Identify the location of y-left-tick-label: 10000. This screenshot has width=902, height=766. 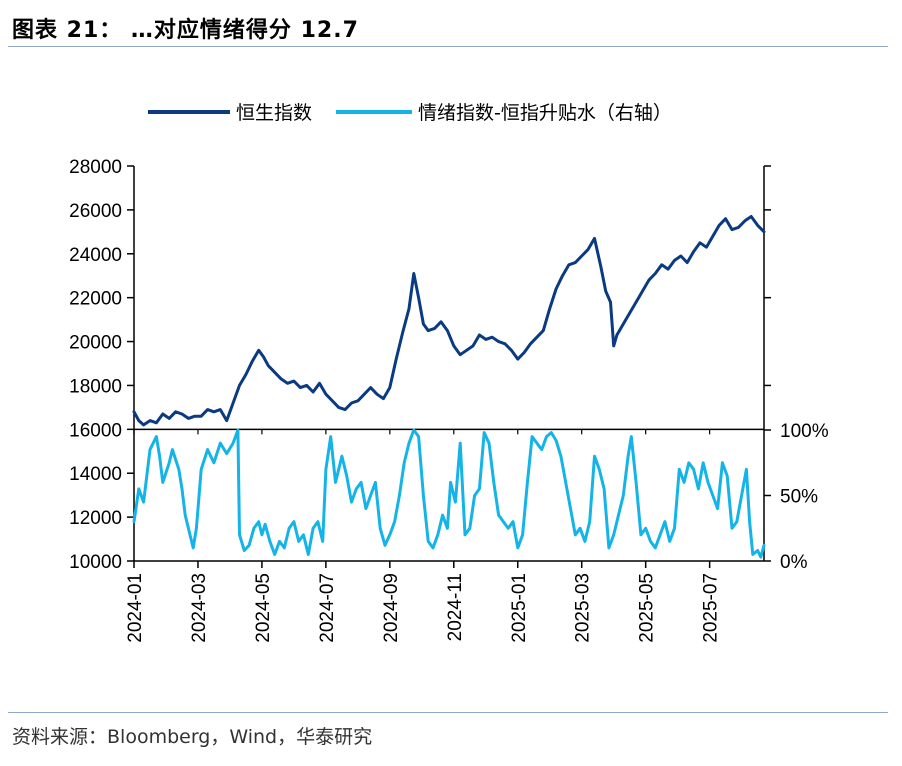
(95, 562).